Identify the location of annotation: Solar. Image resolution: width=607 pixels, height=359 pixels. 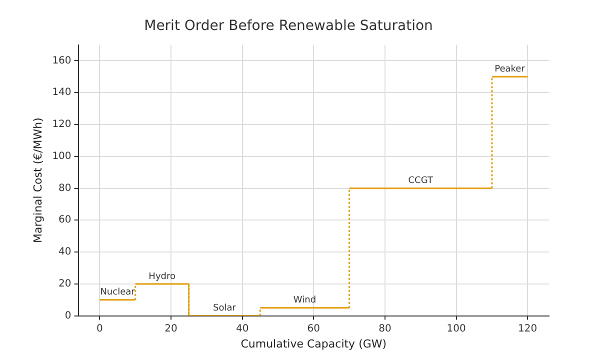
(224, 309).